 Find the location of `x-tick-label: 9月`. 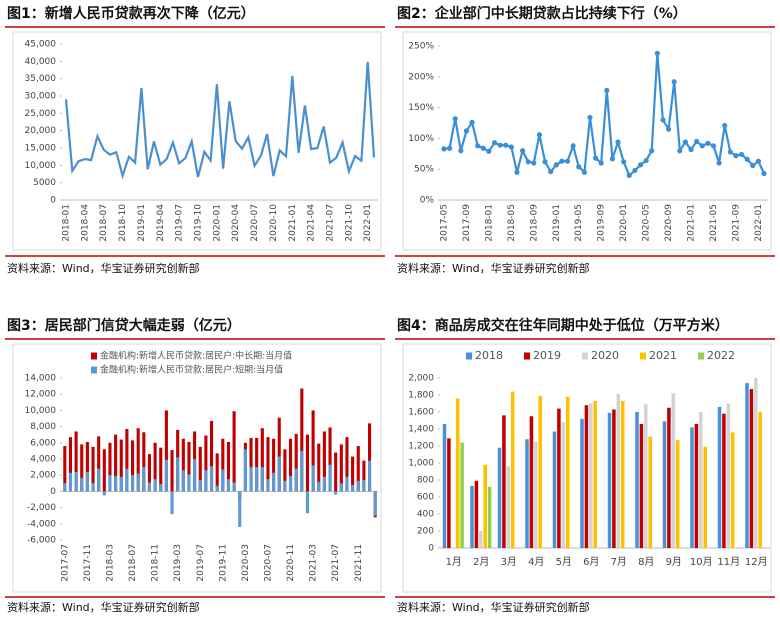

x-tick-label: 9月 is located at coordinates (674, 562).